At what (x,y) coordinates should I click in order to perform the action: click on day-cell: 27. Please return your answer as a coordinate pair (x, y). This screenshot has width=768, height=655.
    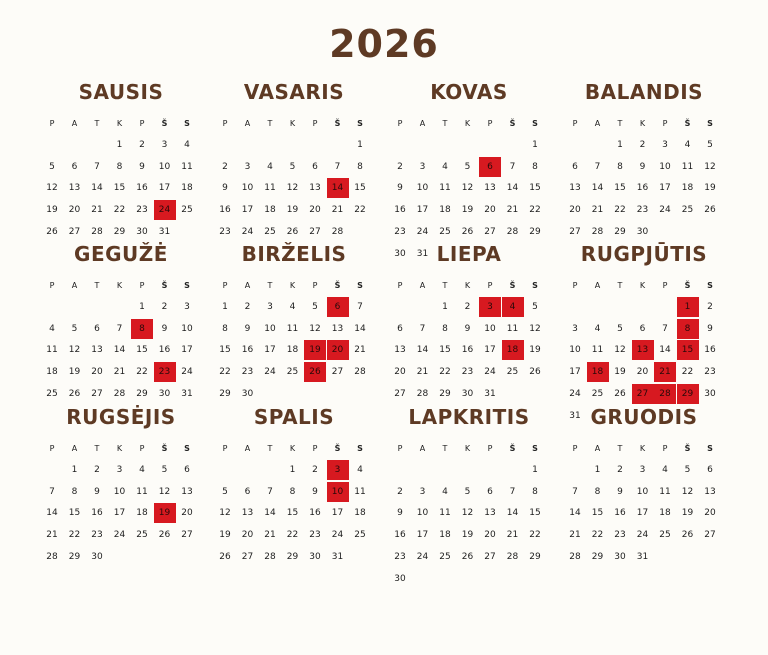
    Looking at the image, I should click on (315, 231).